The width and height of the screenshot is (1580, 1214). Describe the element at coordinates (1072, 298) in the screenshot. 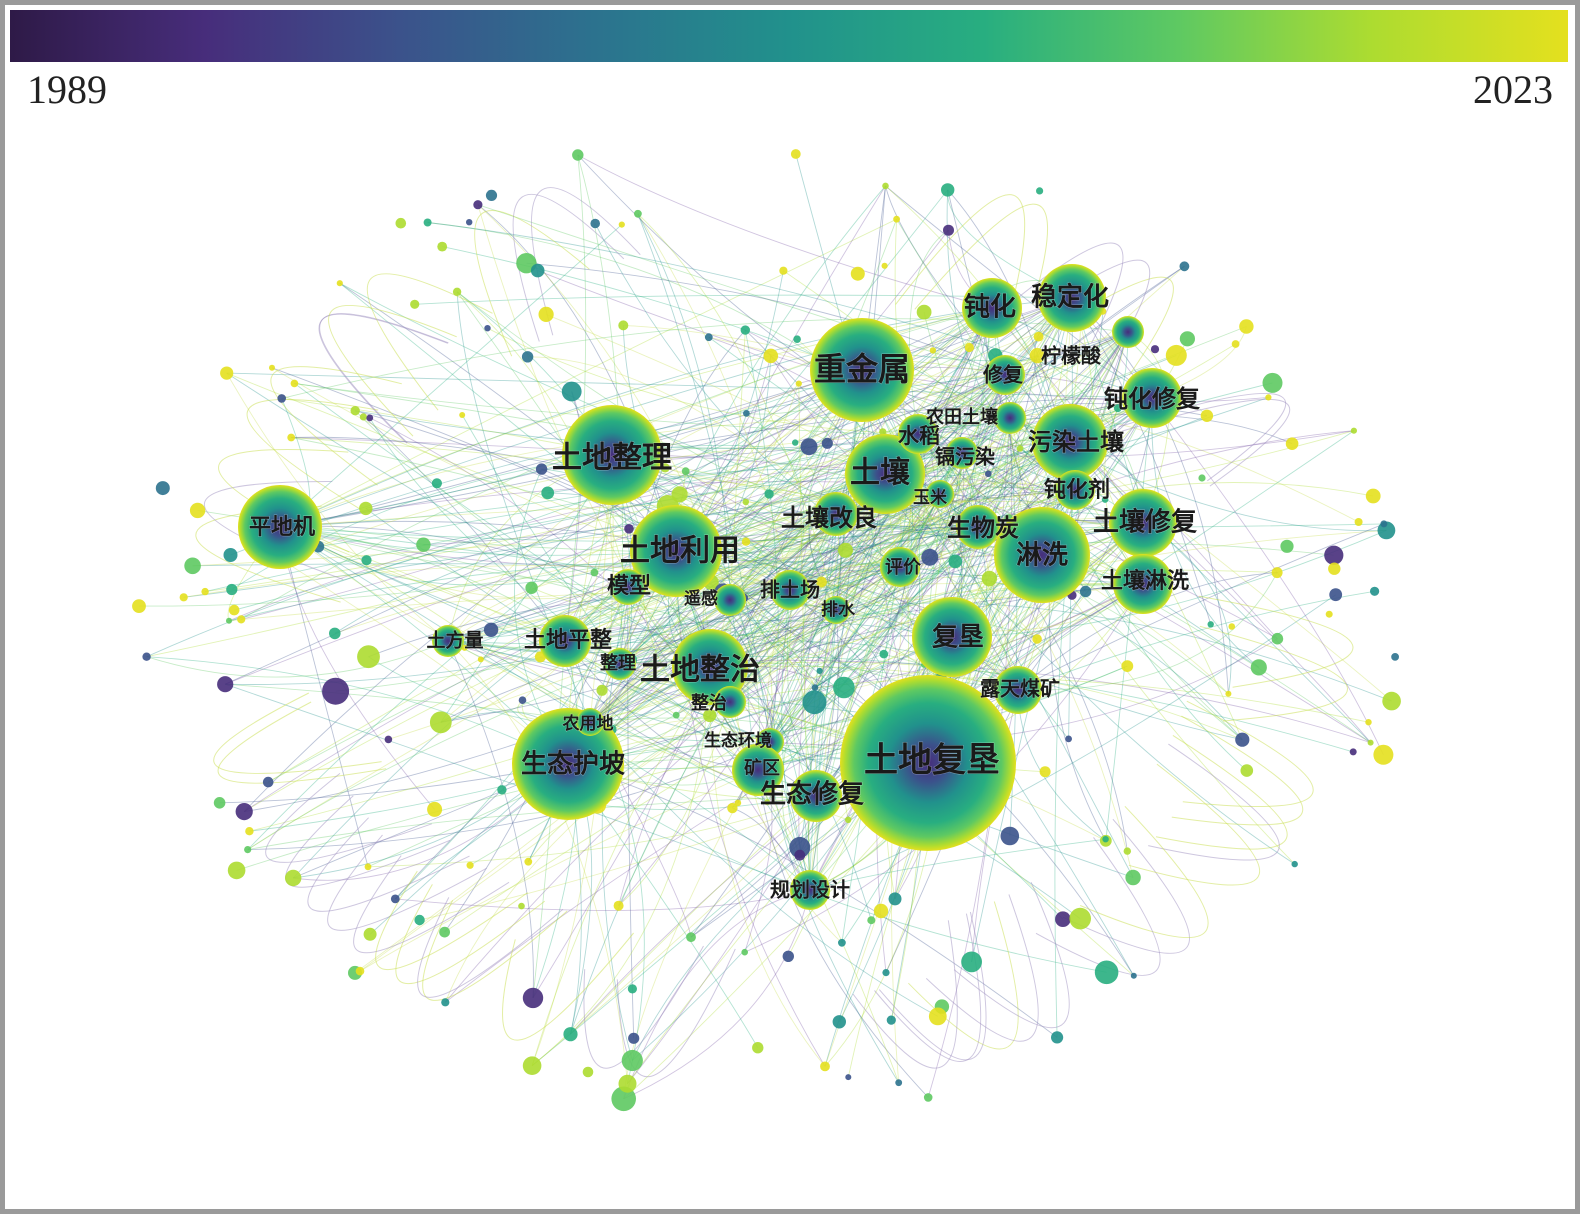

I see `keyword-node-k10` at that location.